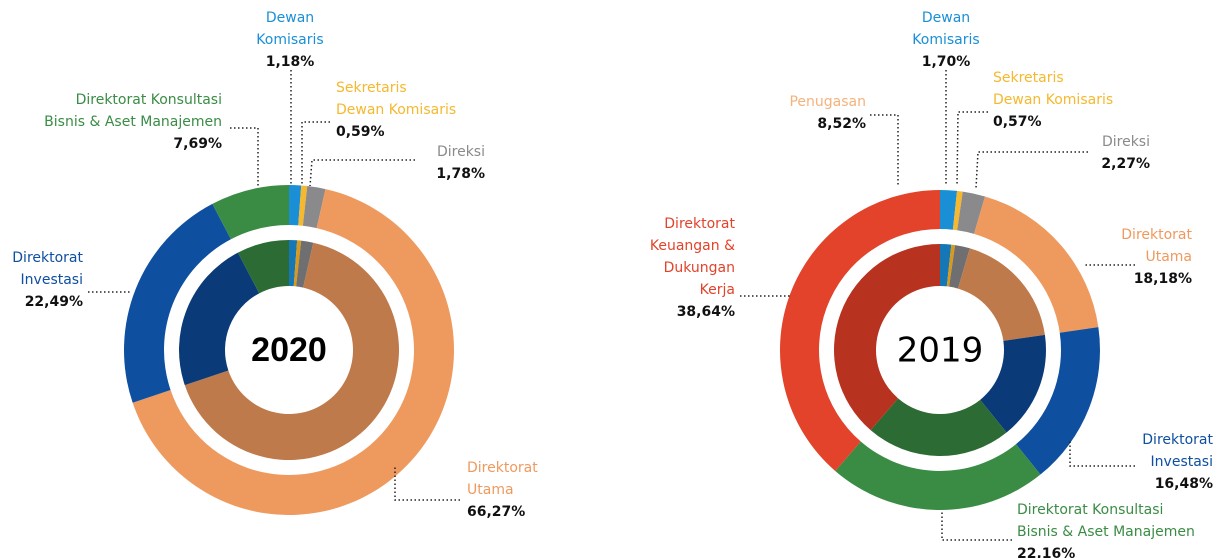 The image size is (1224, 558). What do you see at coordinates (1125, 164) in the screenshot?
I see `value-label: 2,27%` at bounding box center [1125, 164].